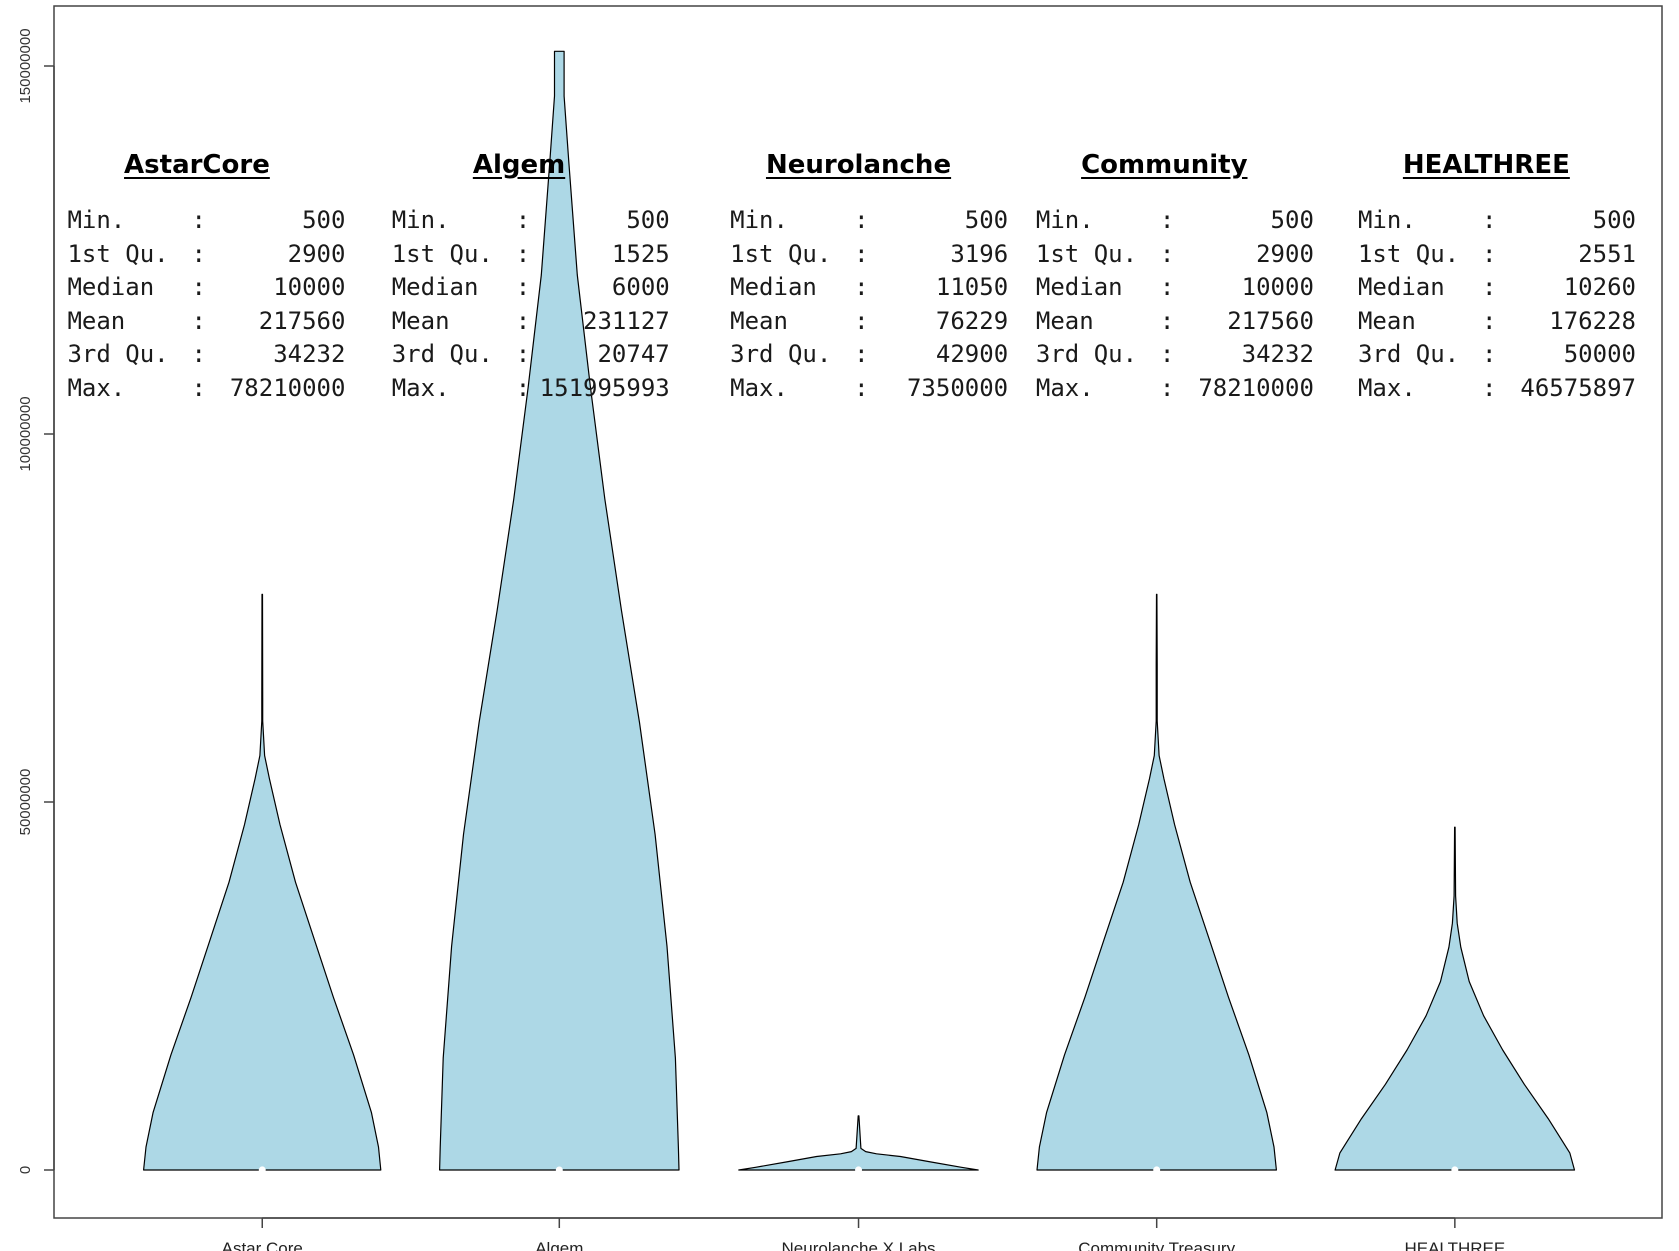 Image resolution: width=1679 pixels, height=1251 pixels. I want to click on summary-value: 50000, so click(1599, 354).